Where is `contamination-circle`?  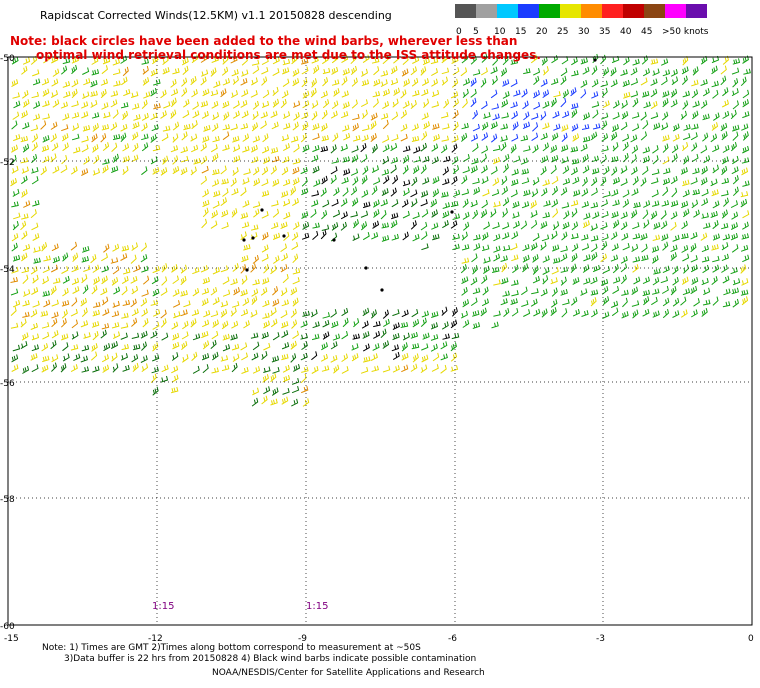
contamination-circle is located at coordinates (366, 268).